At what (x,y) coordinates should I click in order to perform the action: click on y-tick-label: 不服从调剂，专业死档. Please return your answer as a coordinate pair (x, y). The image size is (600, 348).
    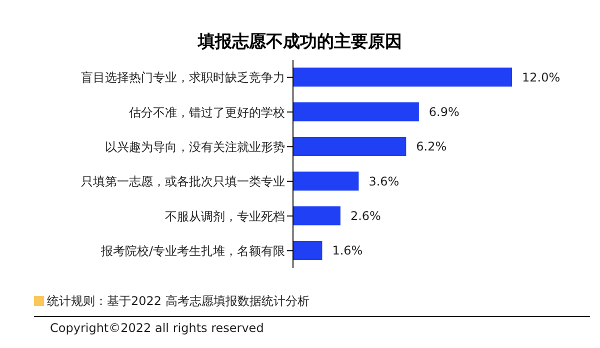
    Looking at the image, I should click on (225, 216).